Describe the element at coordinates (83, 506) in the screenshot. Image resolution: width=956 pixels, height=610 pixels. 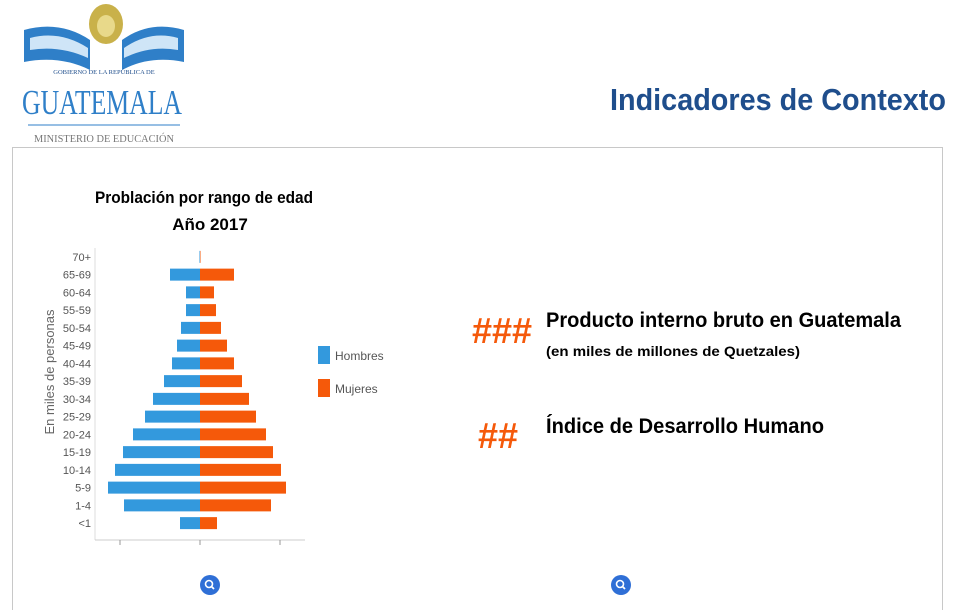
I see `y-tick-label: 1-4` at that location.